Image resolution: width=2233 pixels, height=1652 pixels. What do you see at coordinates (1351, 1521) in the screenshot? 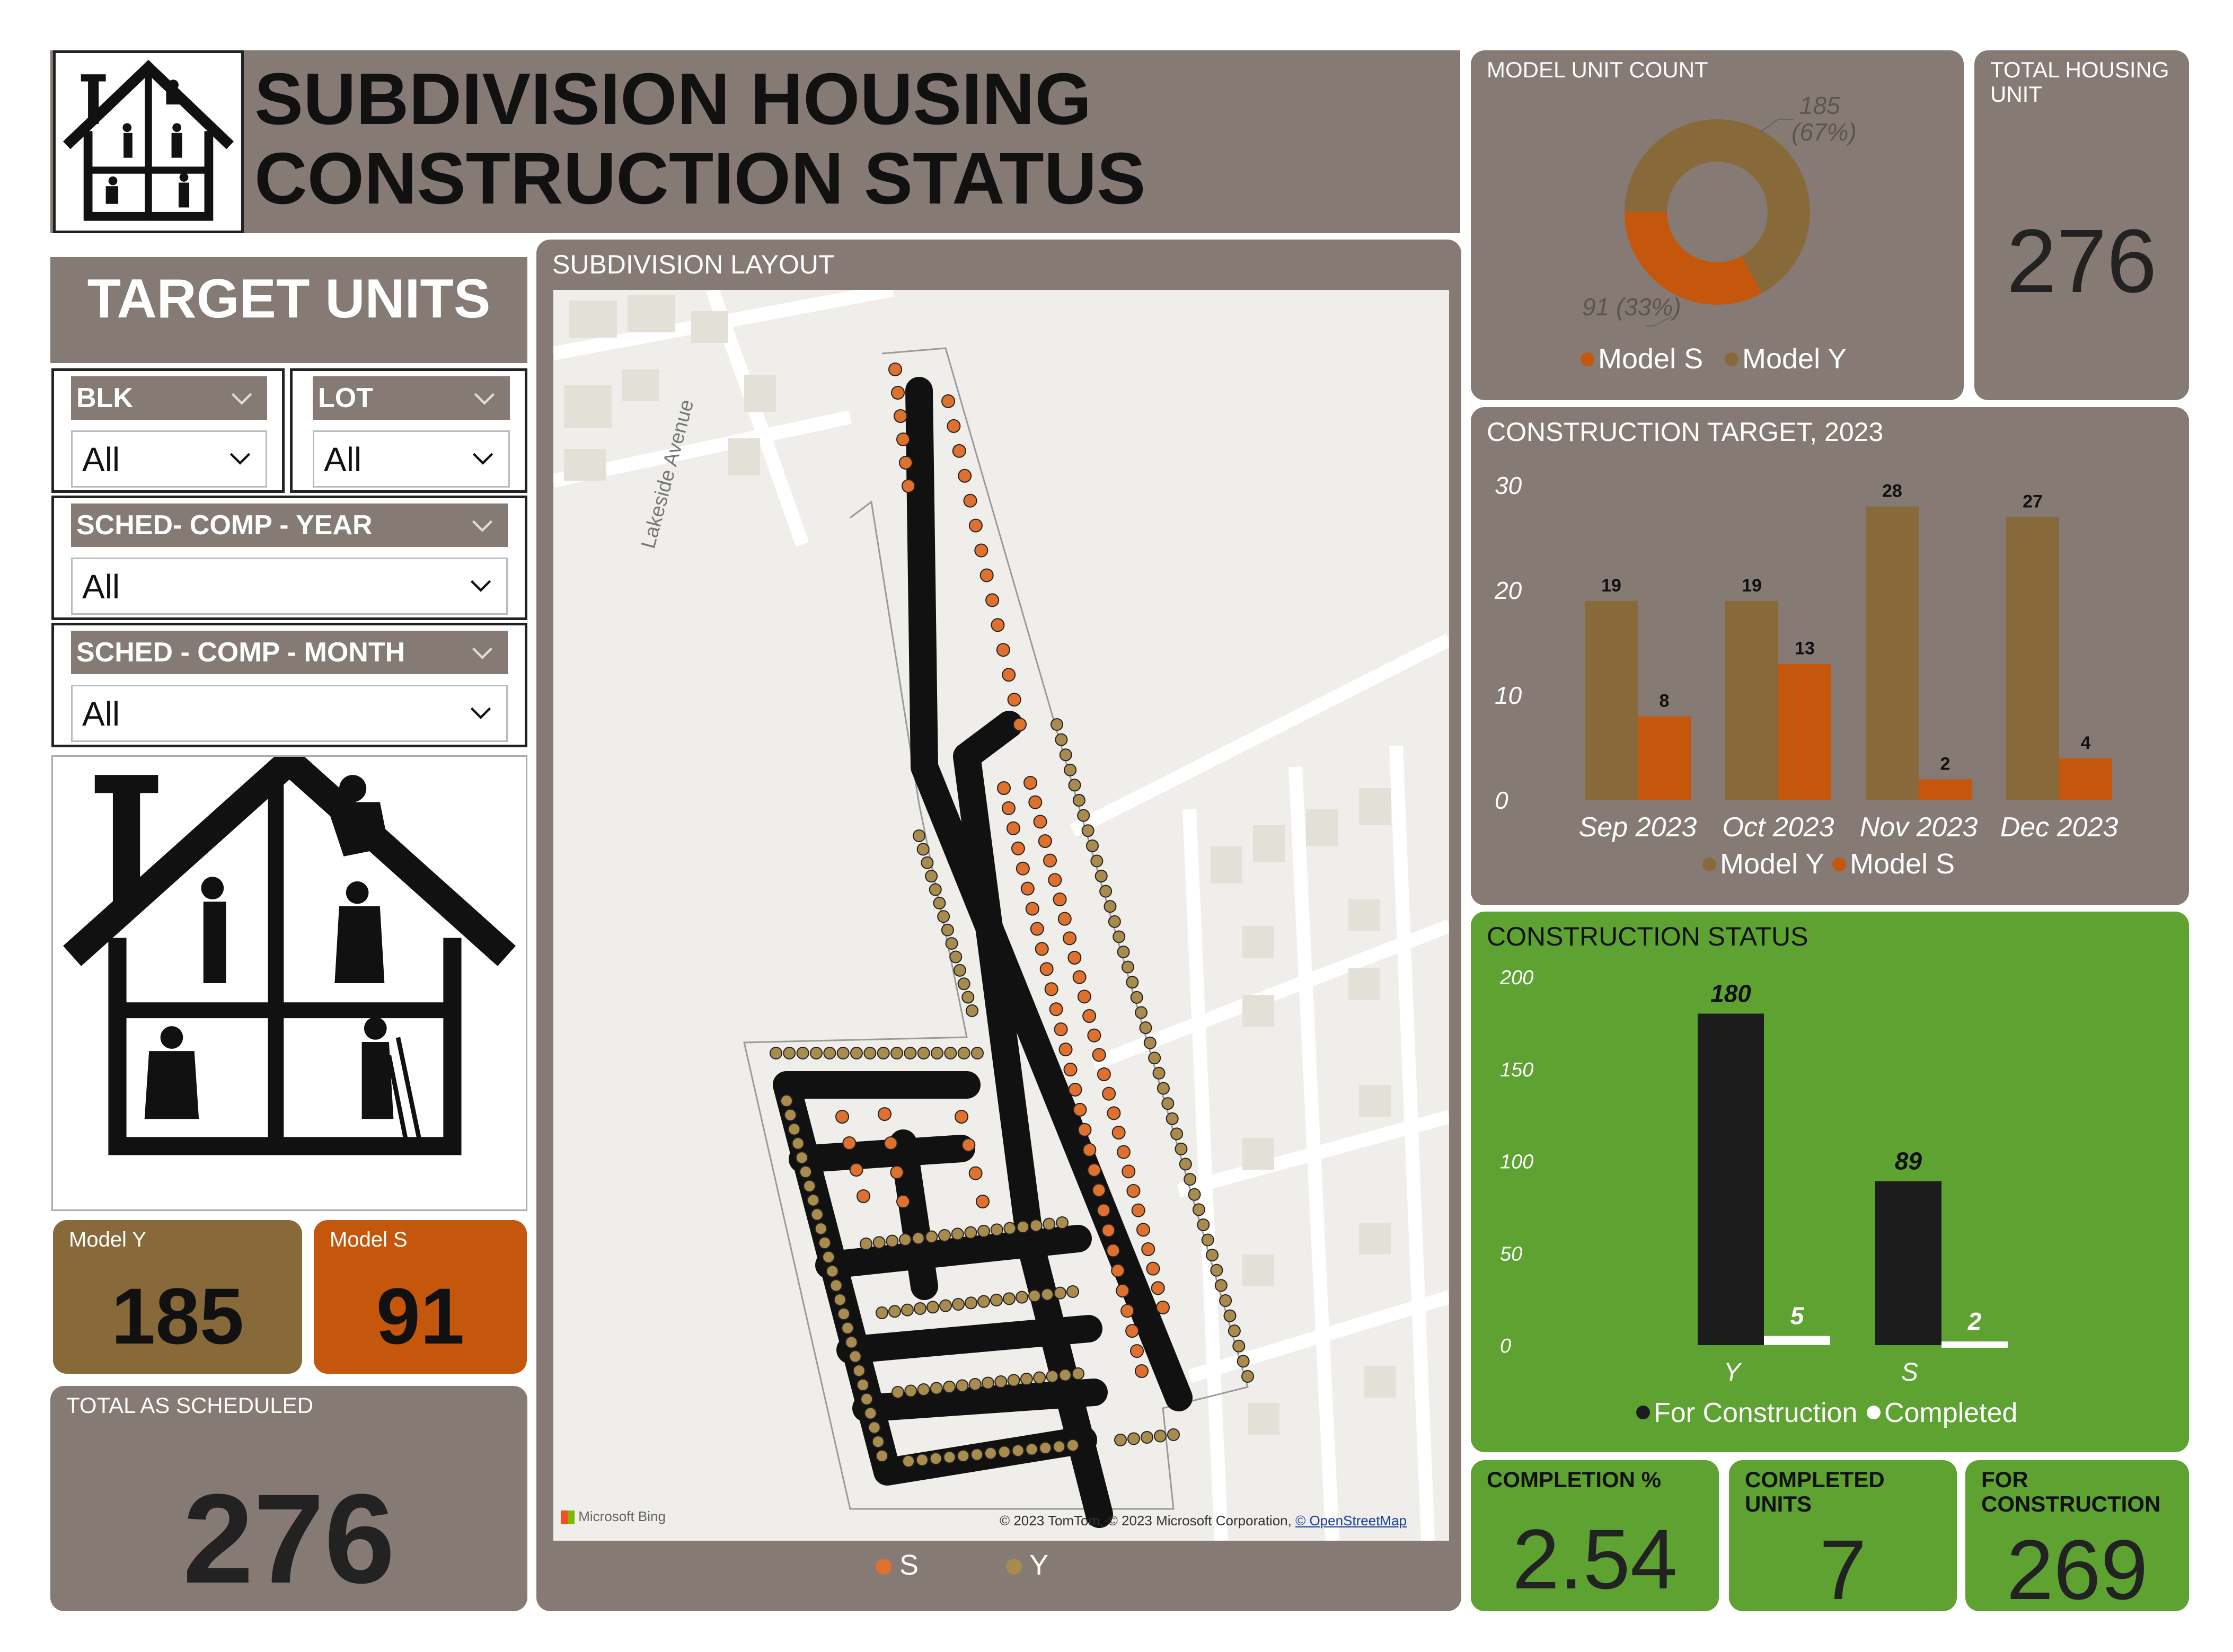
I see `openstreetmap-link: © OpenStreetMap` at bounding box center [1351, 1521].